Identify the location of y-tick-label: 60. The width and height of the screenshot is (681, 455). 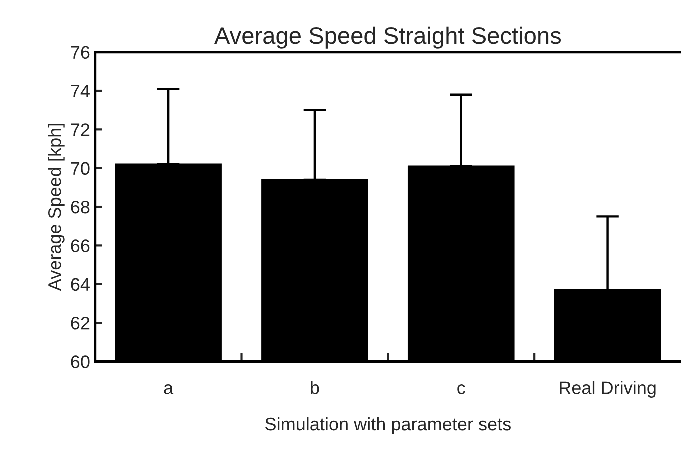
(80, 362).